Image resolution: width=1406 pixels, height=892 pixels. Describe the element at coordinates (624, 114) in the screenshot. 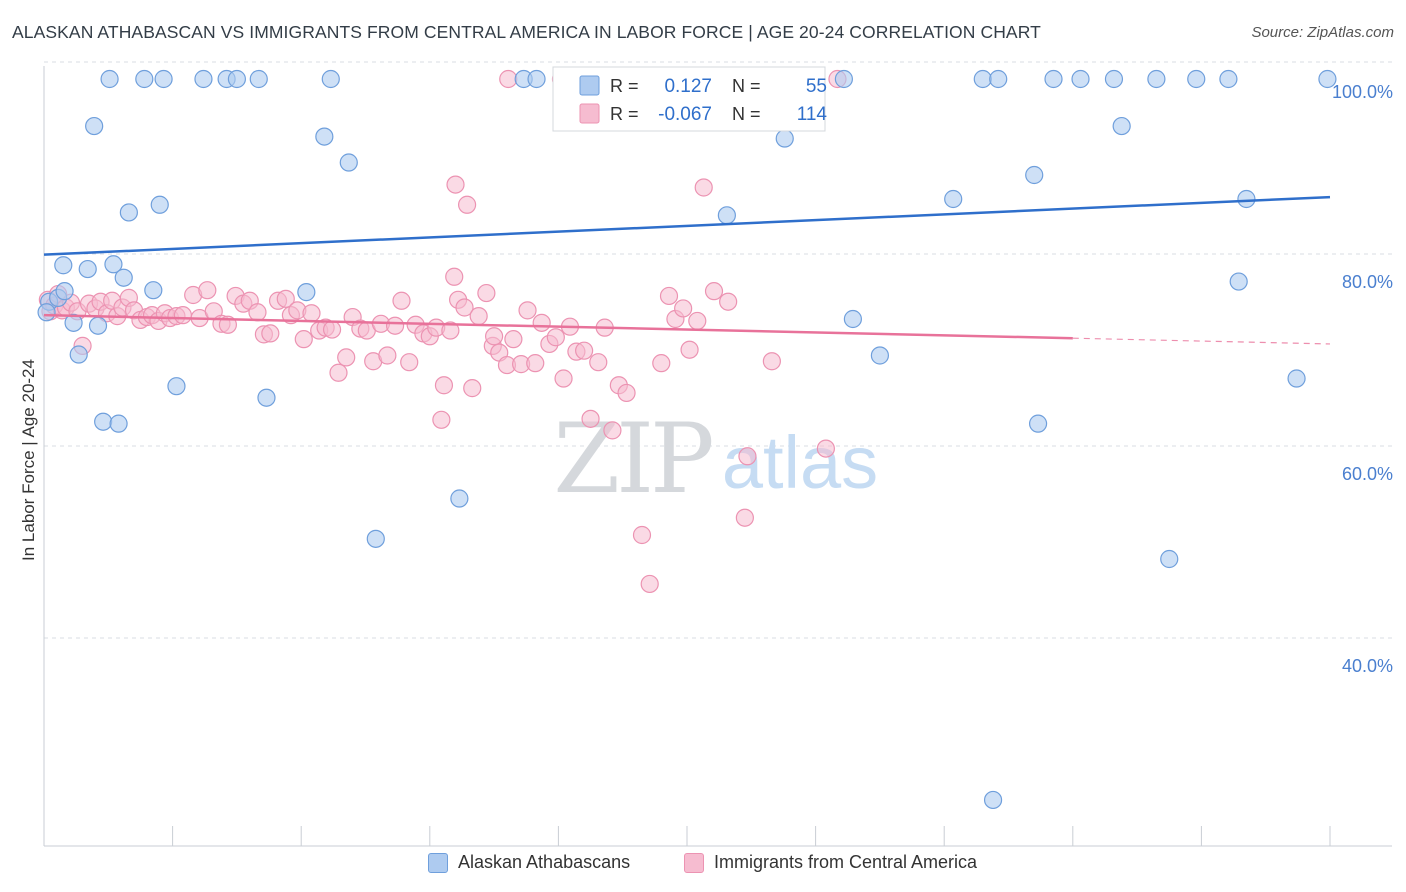

I see `stats-r-label-s2: R =` at that location.